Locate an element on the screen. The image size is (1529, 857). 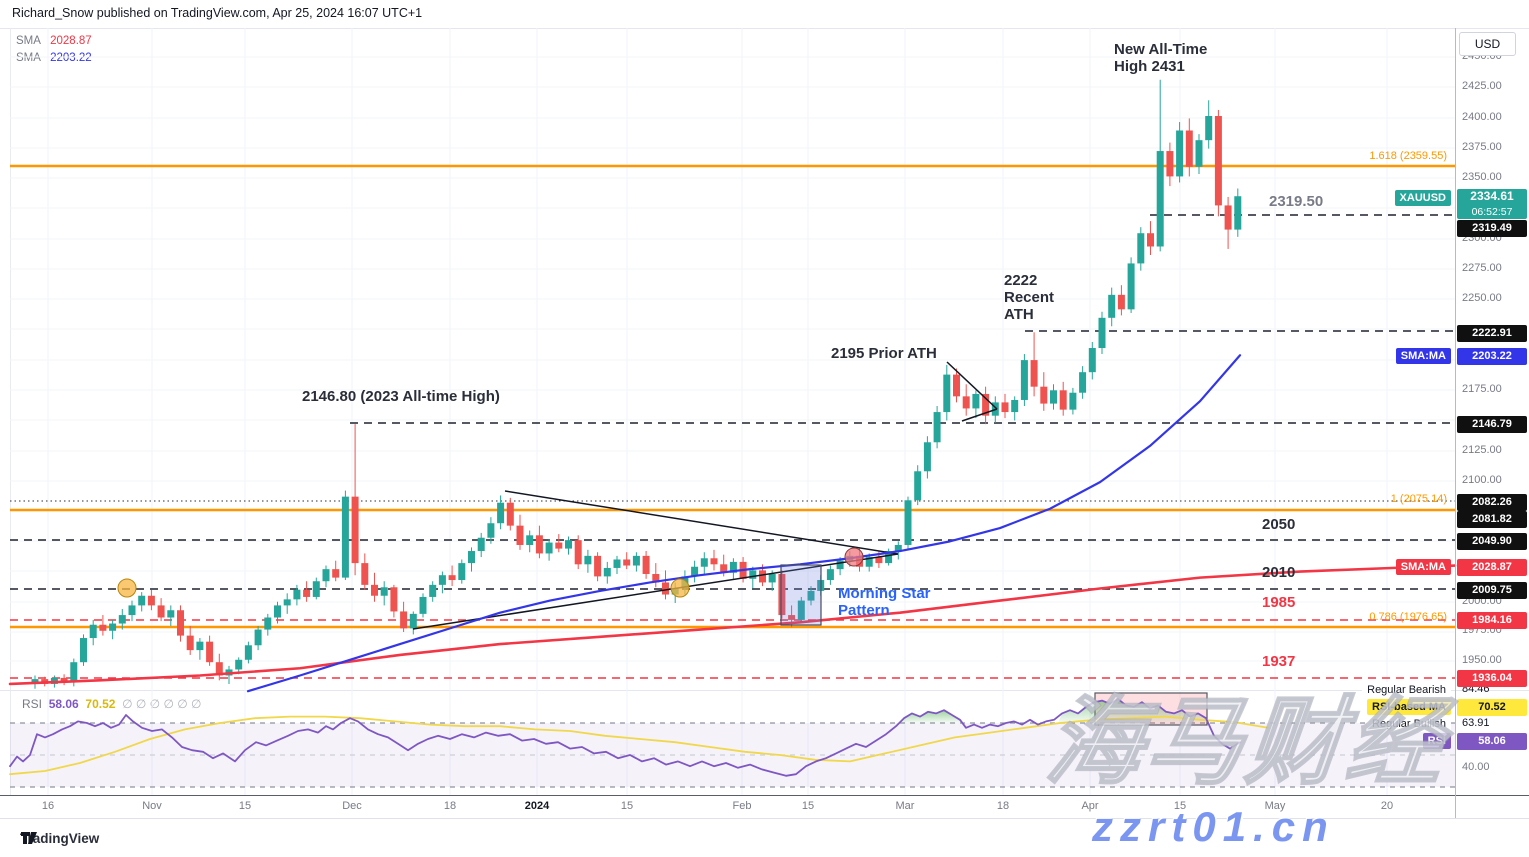
indicator-legend: SMA 2028.87 SMA 2203.22 is located at coordinates (54, 50).